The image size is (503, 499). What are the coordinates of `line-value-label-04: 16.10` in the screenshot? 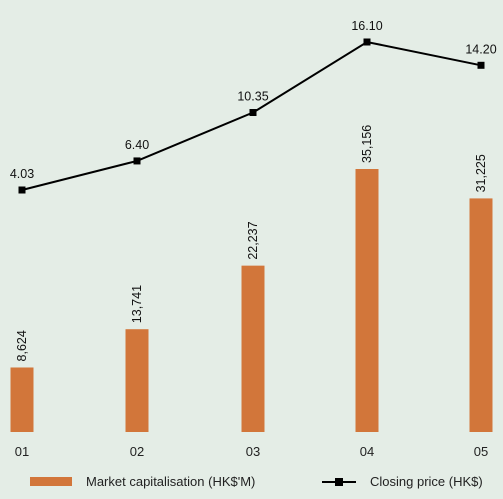 It's located at (366, 26).